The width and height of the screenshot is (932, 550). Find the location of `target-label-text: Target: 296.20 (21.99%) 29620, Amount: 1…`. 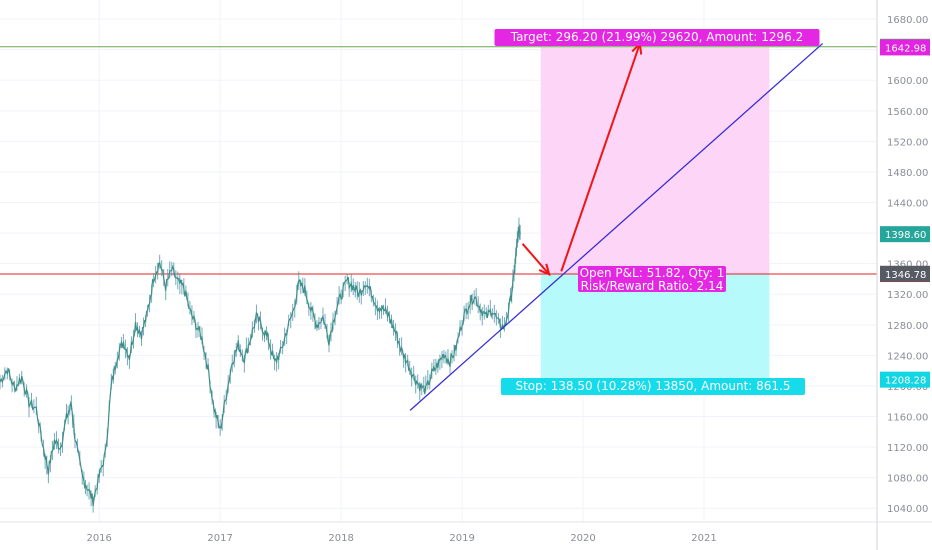

target-label-text: Target: 296.20 (21.99%) 29620, Amount: 1… is located at coordinates (657, 37).